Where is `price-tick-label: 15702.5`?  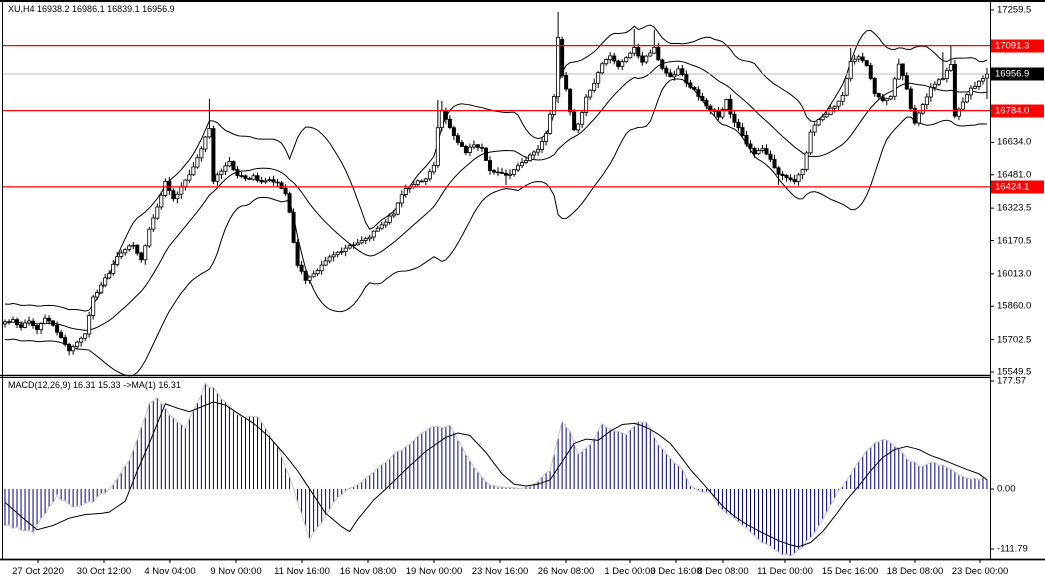 price-tick-label: 15702.5 is located at coordinates (1014, 340).